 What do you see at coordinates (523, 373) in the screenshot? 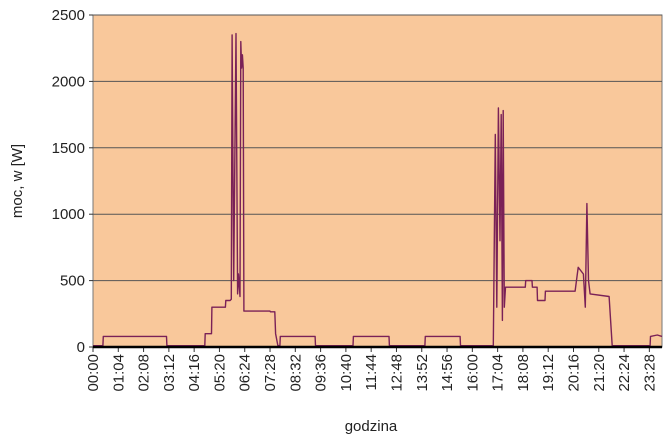
I see `x-tick-label: 18:08` at bounding box center [523, 373].